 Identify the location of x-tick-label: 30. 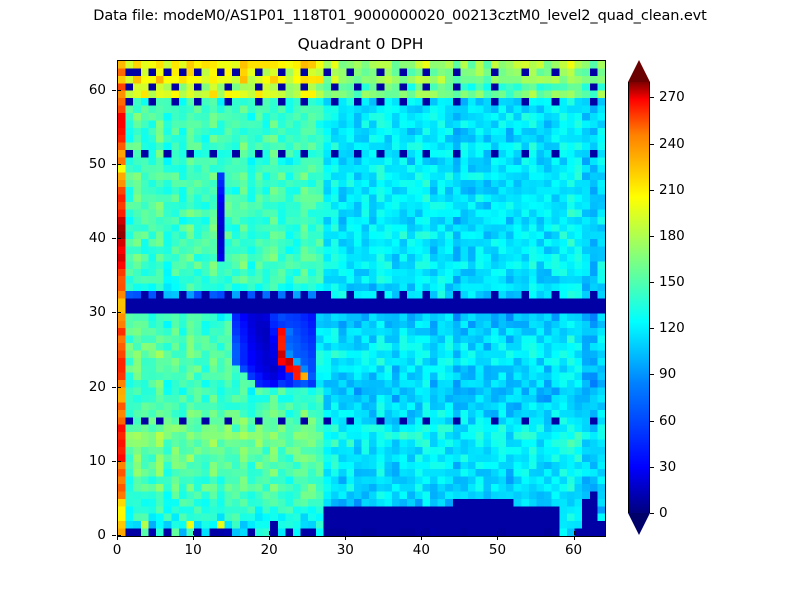
(345, 550).